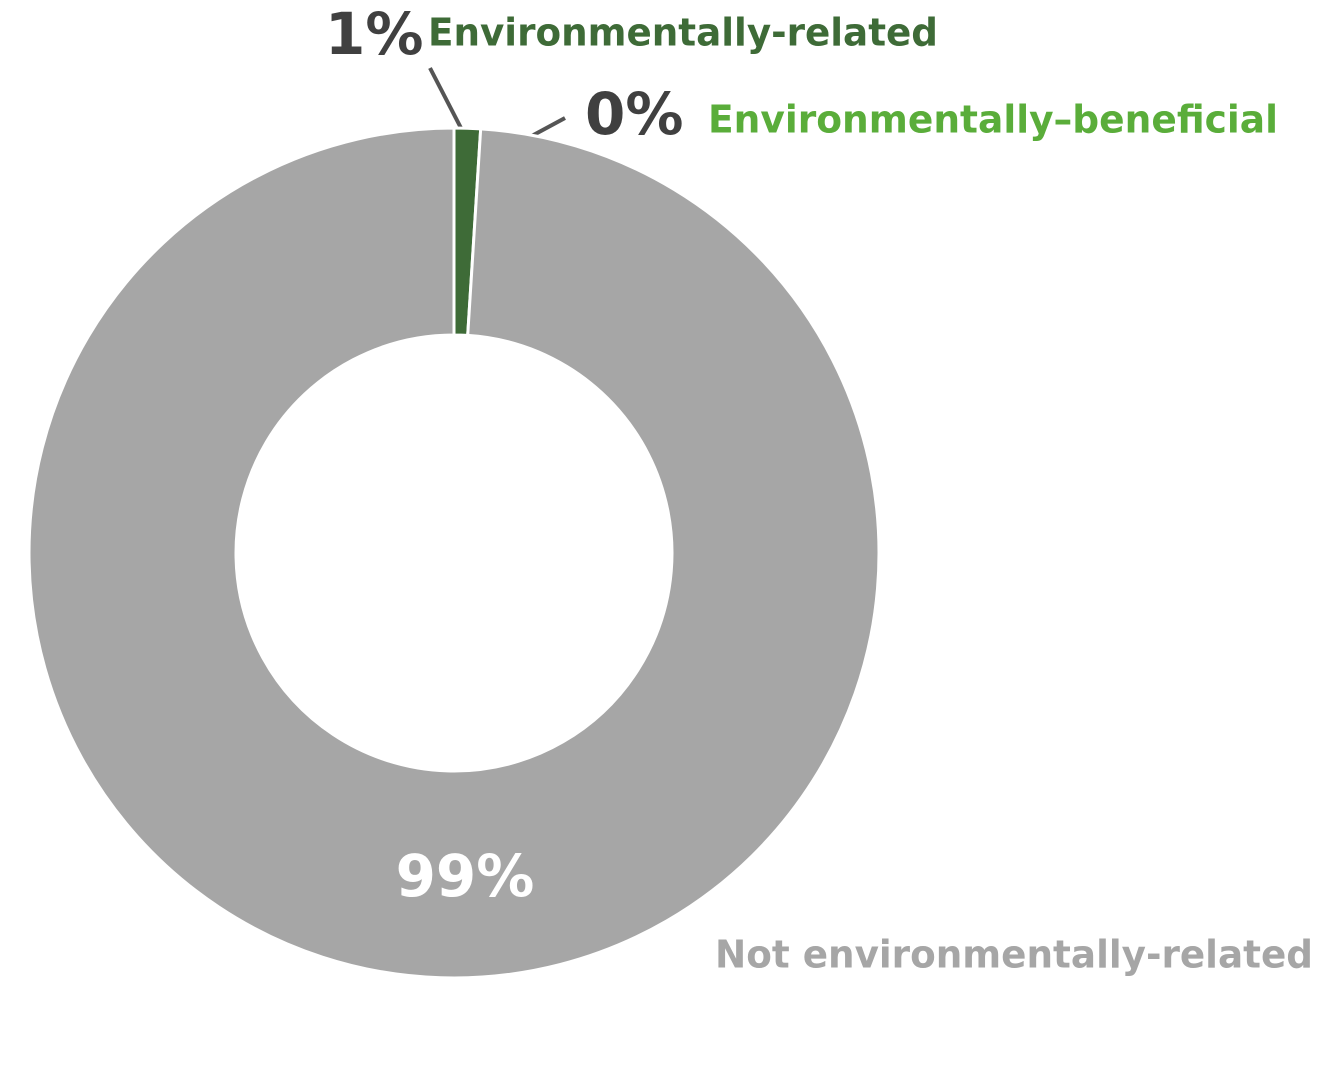 The height and width of the screenshot is (1081, 1342). I want to click on category-label: Environmentally-related, so click(683, 33).